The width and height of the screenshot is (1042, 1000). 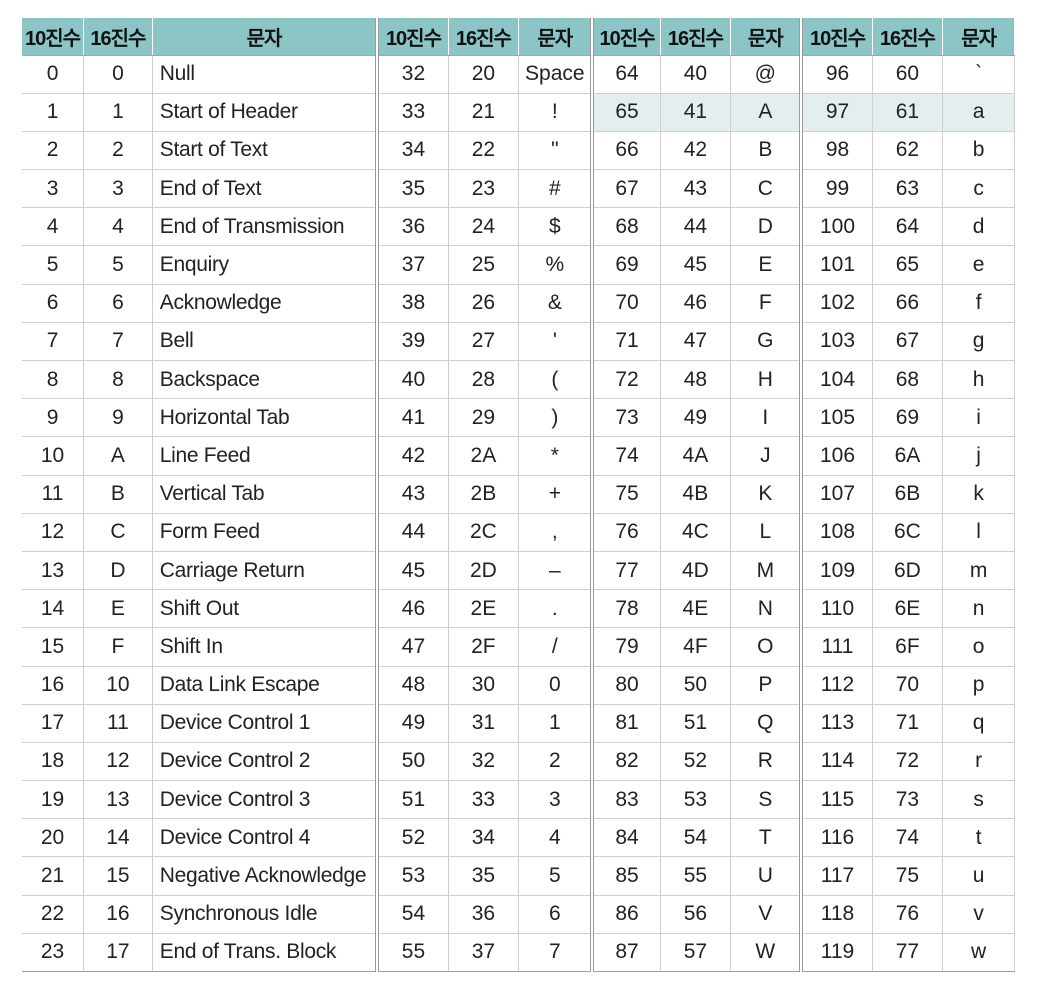 I want to click on cell-hex: 54, so click(x=696, y=838).